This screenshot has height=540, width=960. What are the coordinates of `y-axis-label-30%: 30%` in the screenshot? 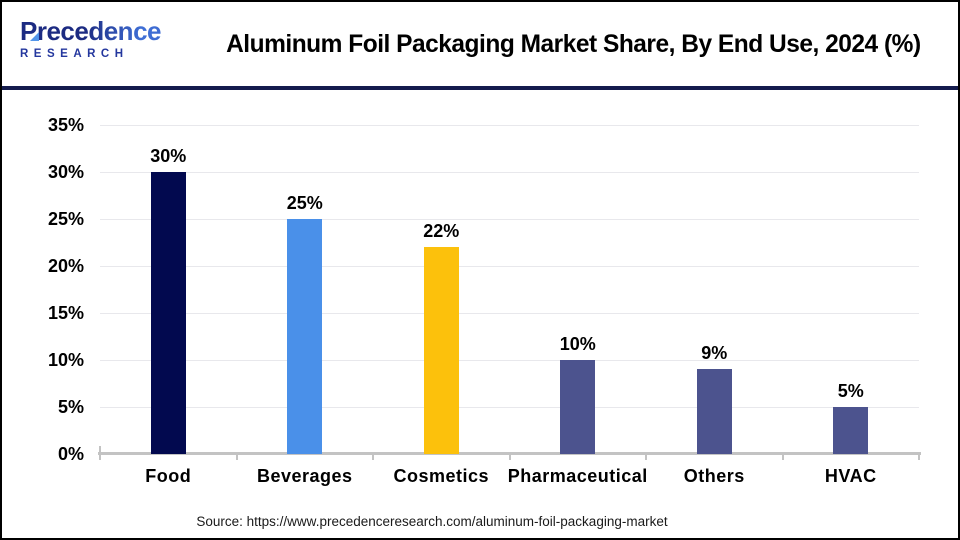 It's located at (65, 172).